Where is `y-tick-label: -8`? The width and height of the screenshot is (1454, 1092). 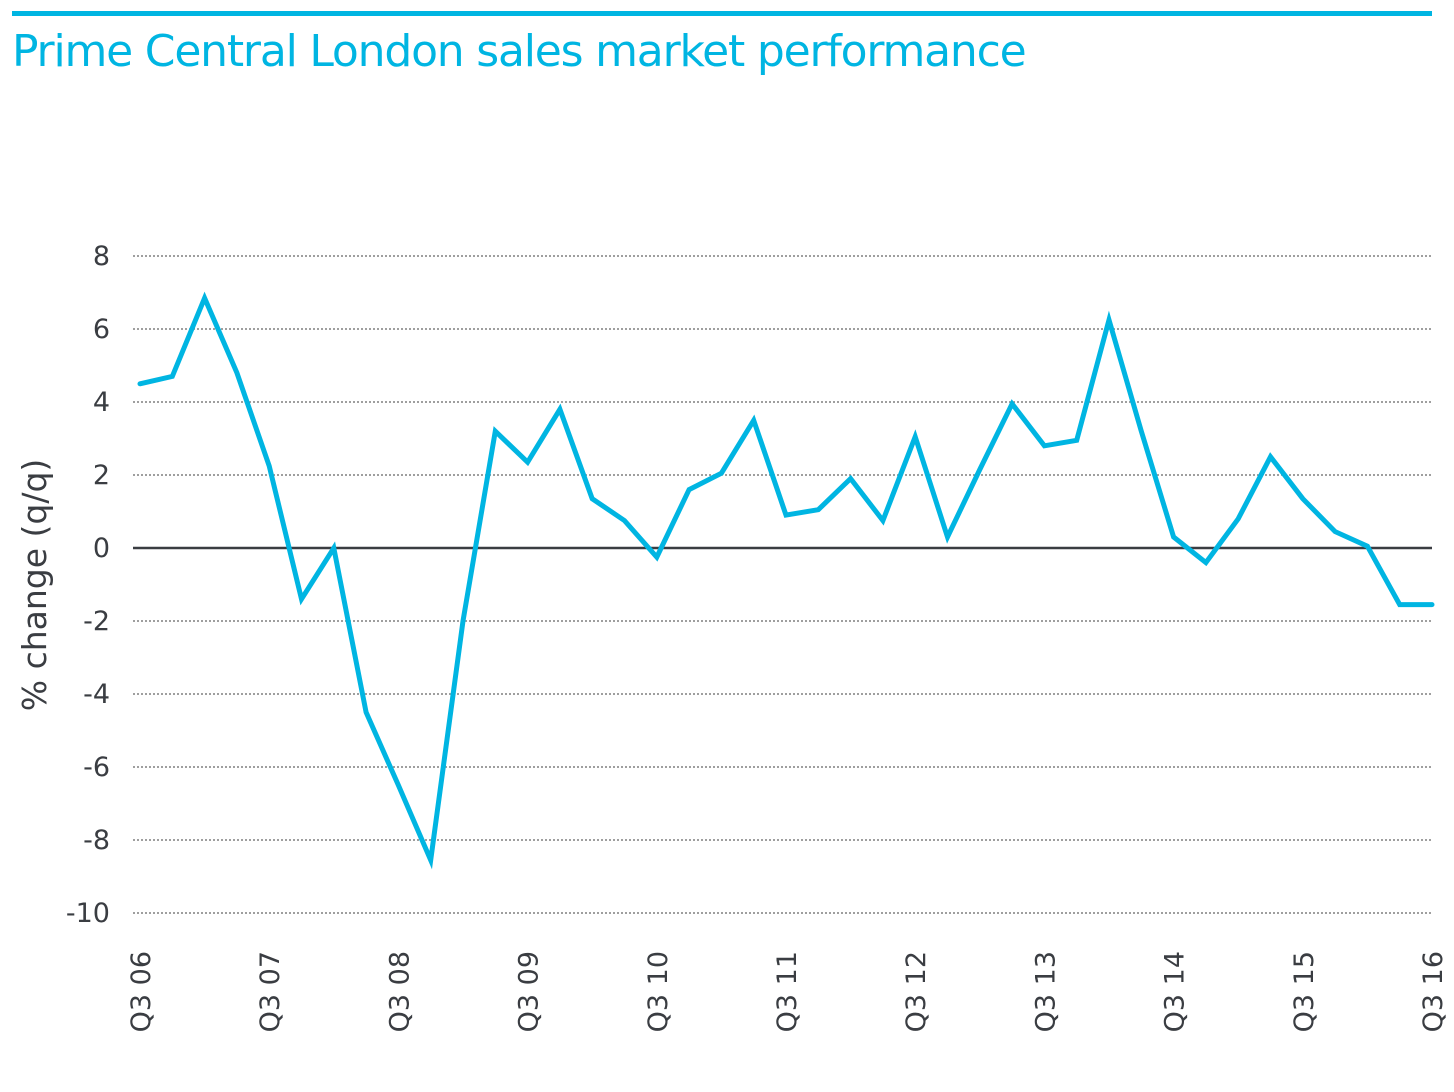
y-tick-label: -8 is located at coordinates (96, 840).